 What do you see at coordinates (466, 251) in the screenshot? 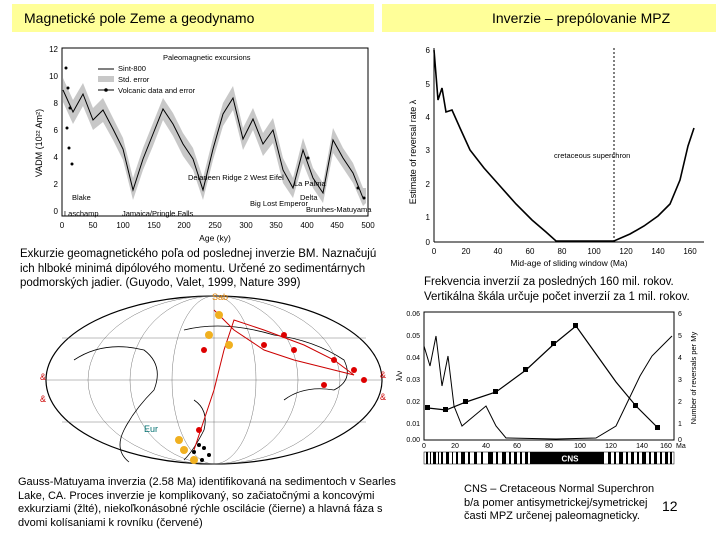
I see `rate-xtick: 20` at bounding box center [466, 251].